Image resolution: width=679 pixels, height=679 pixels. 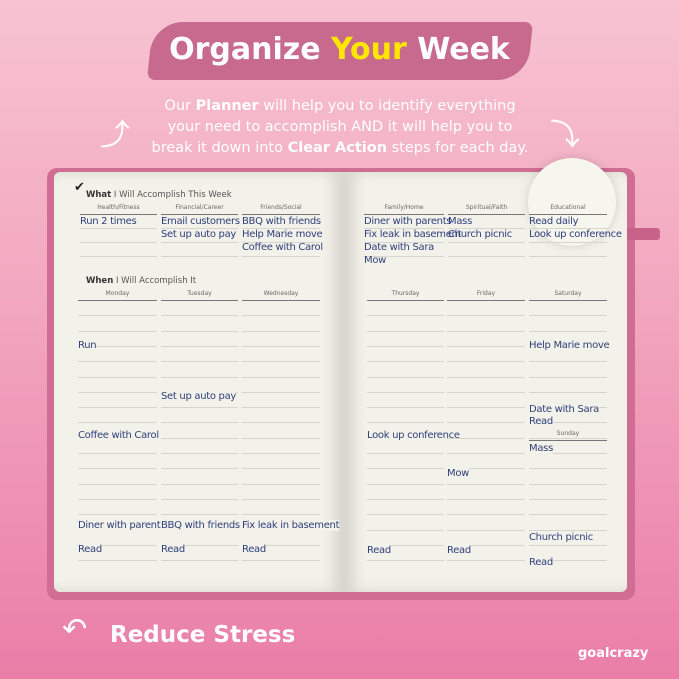 I want to click on goal-entry: Date with Sara, so click(x=399, y=247).